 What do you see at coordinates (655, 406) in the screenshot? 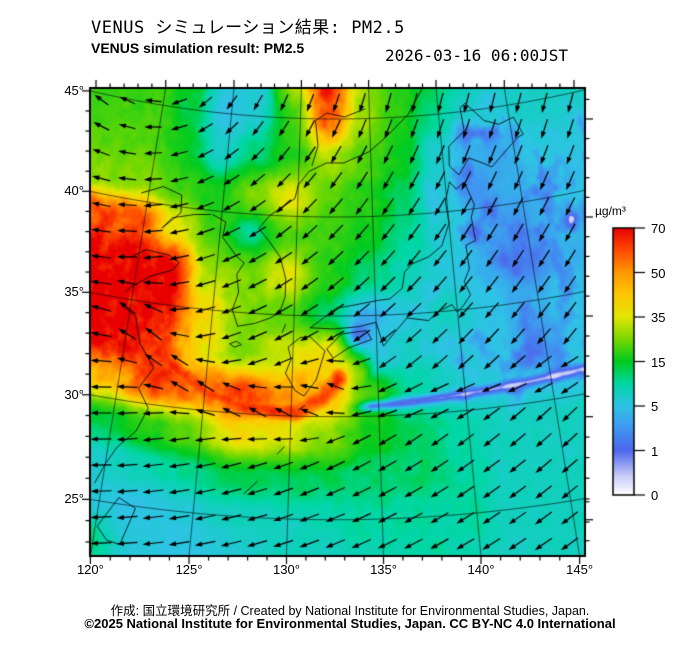
I see `colorbar-tick-label: 5` at bounding box center [655, 406].